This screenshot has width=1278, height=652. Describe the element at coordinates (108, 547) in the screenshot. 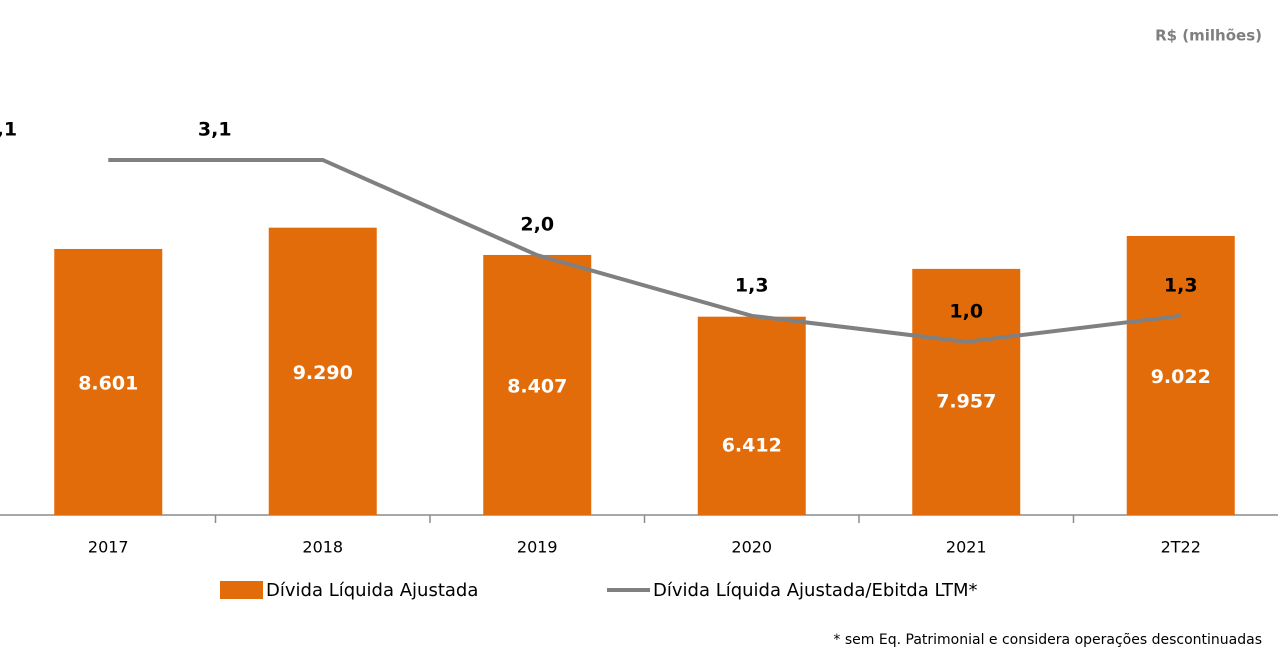

I see `x-tick-label: 2017` at that location.